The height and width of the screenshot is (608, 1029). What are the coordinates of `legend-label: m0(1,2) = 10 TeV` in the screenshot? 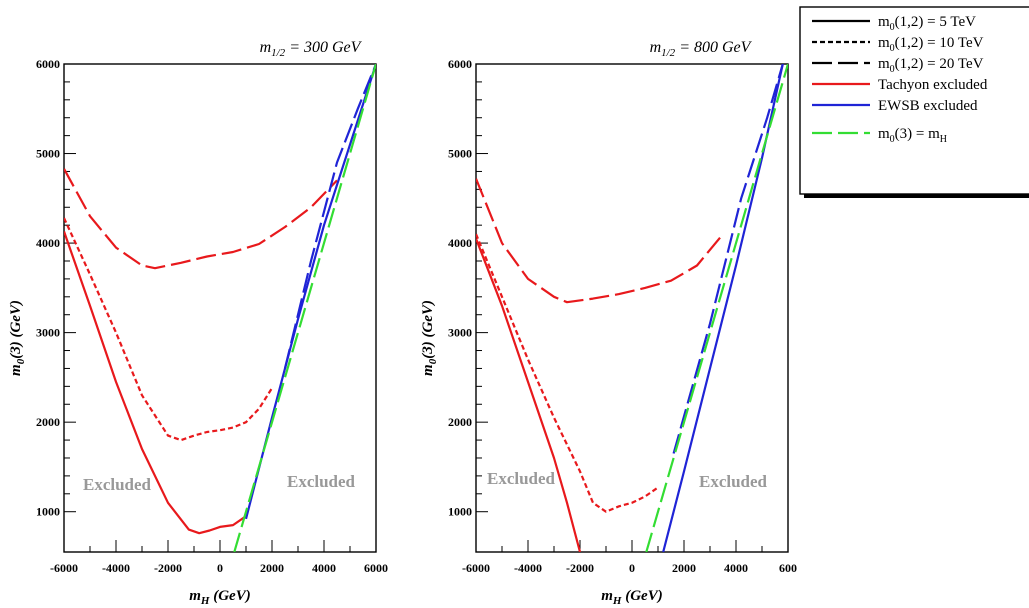 It's located at (931, 44).